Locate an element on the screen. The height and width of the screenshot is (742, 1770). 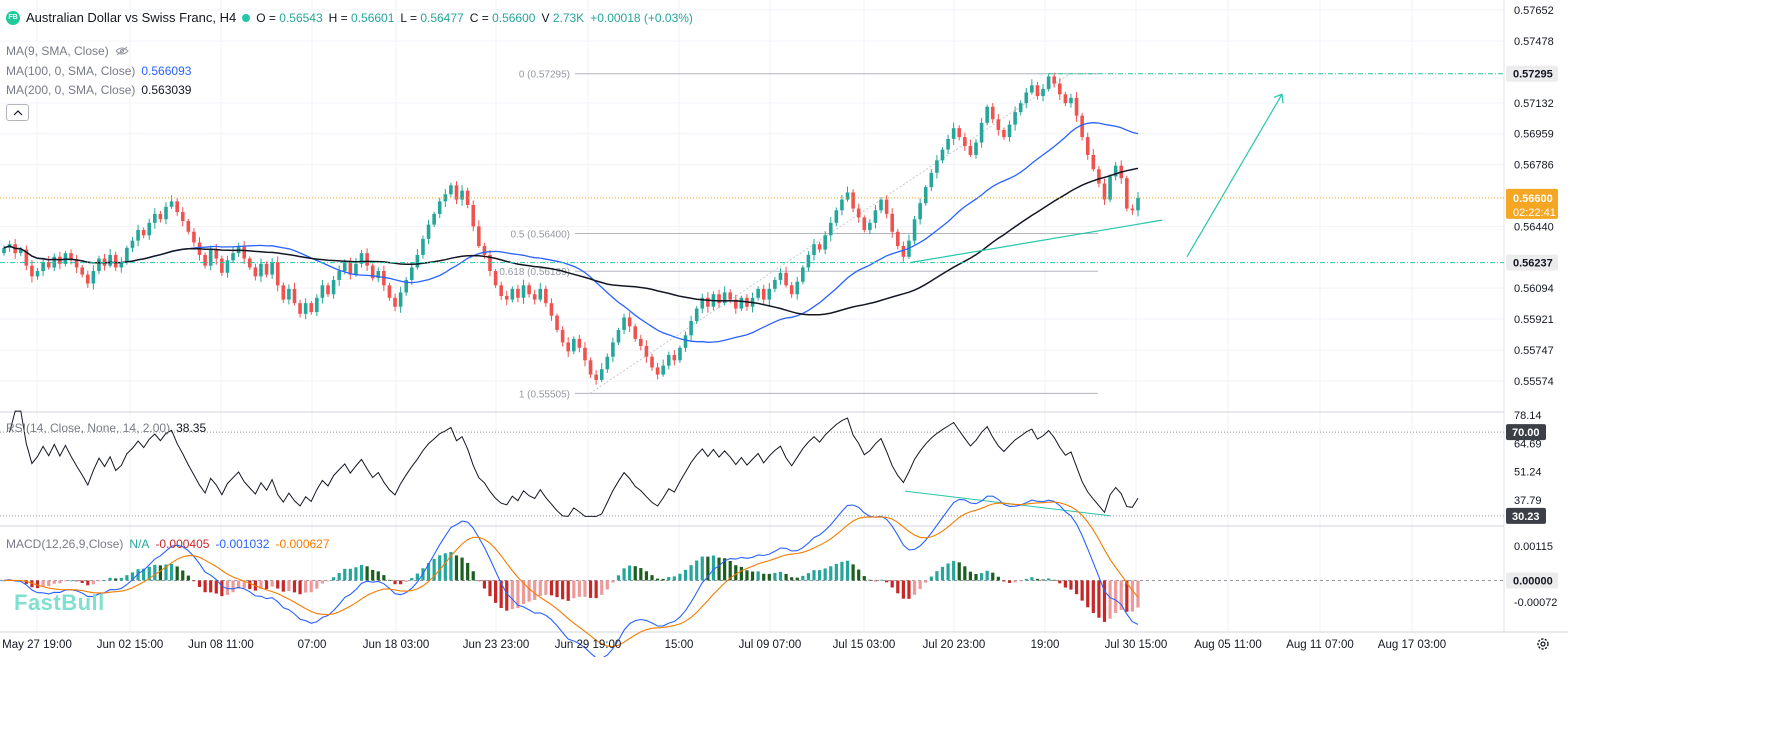
time-tick: Aug 11 07:00 is located at coordinates (1320, 645).